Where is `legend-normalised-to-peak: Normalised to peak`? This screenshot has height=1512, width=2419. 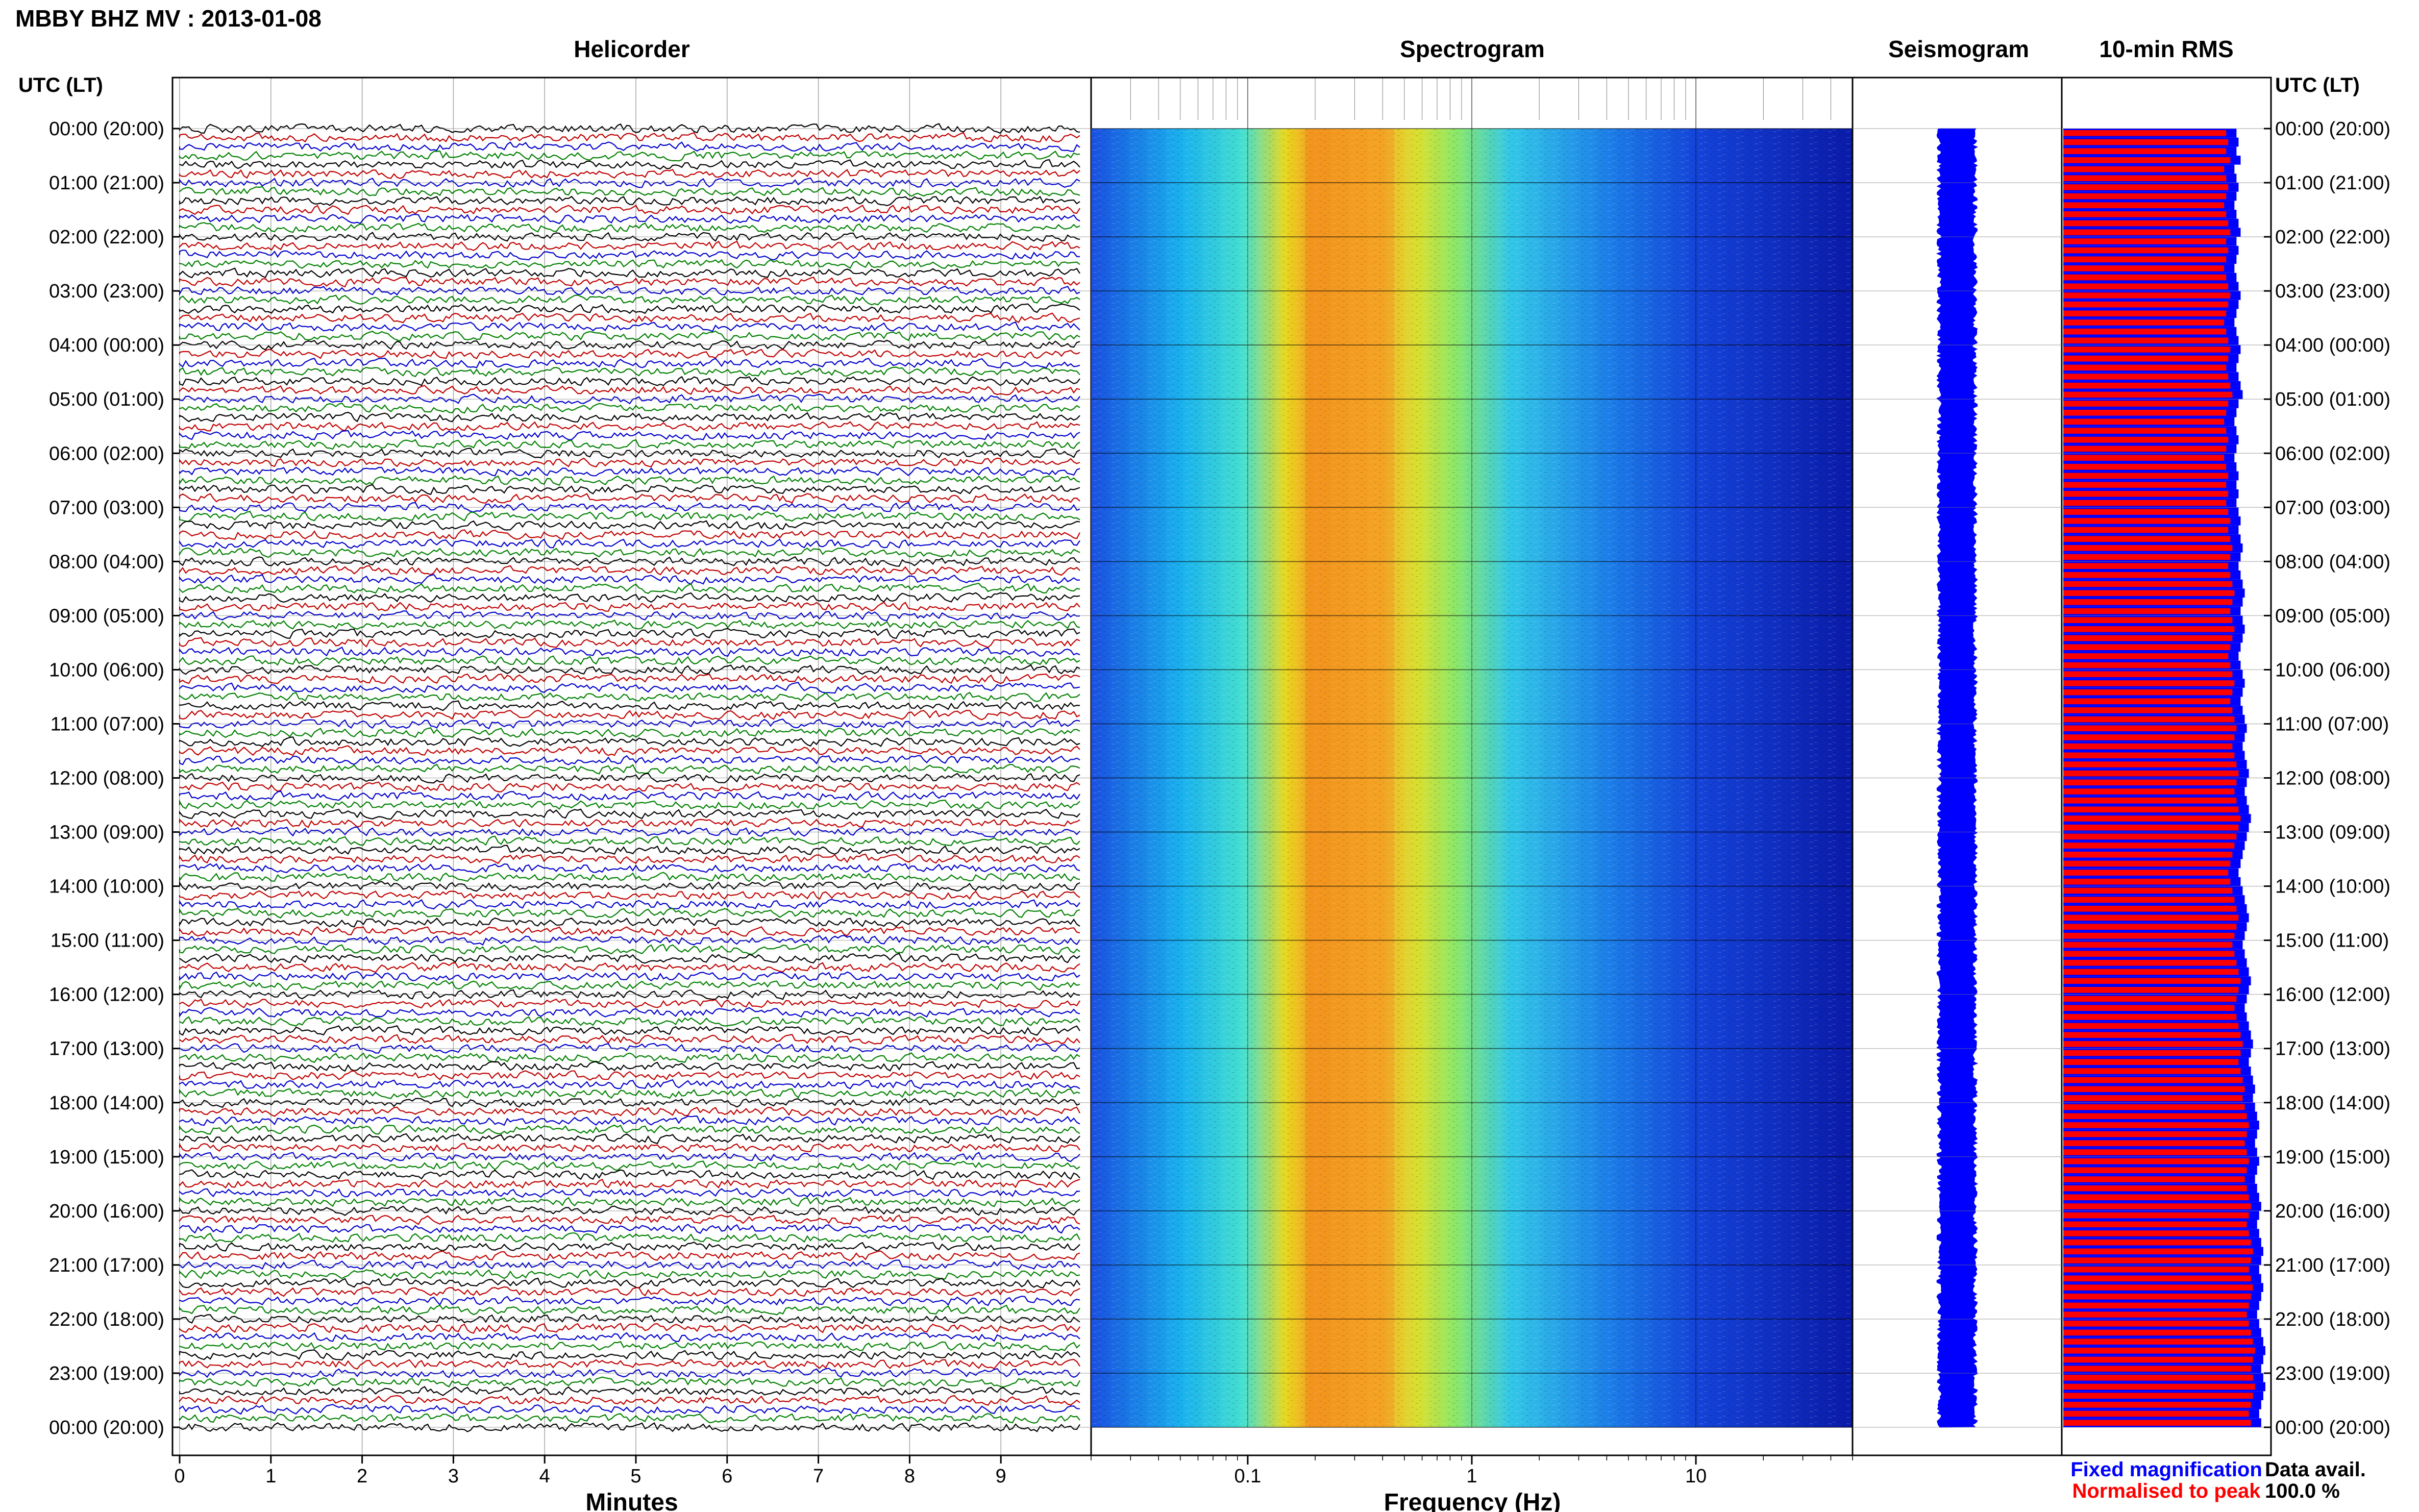 legend-normalised-to-peak: Normalised to peak is located at coordinates (2166, 1491).